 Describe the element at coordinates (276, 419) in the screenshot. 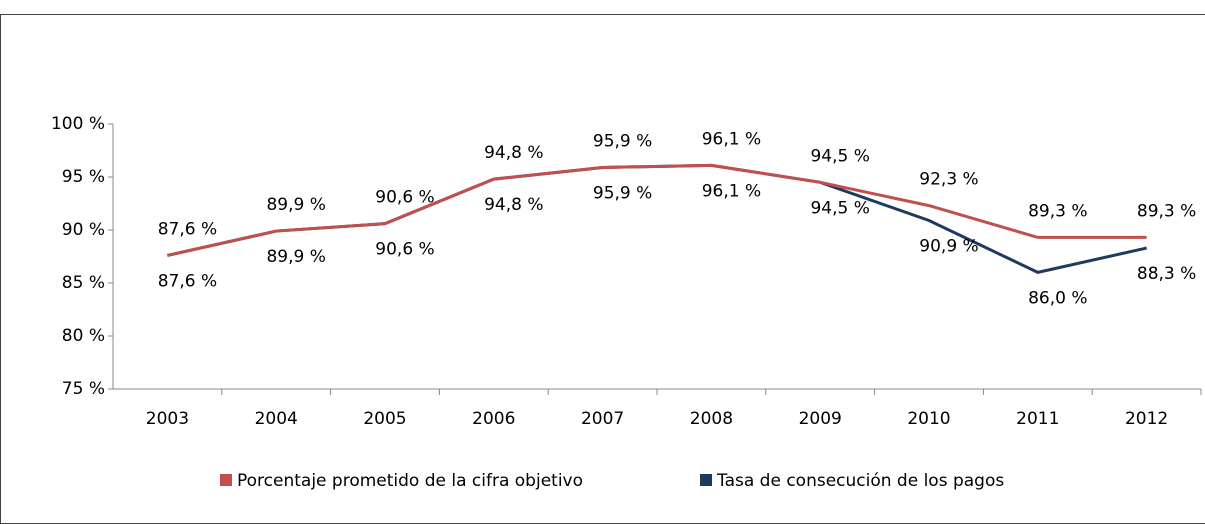

I see `x-tick-label: 2004` at that location.